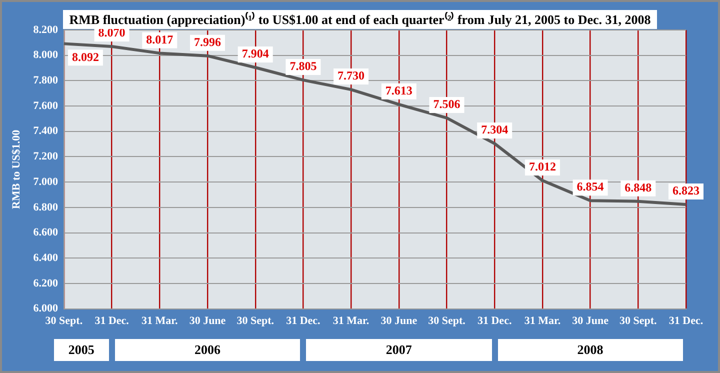 The height and width of the screenshot is (373, 720). I want to click on data-label: 7.904, so click(255, 53).